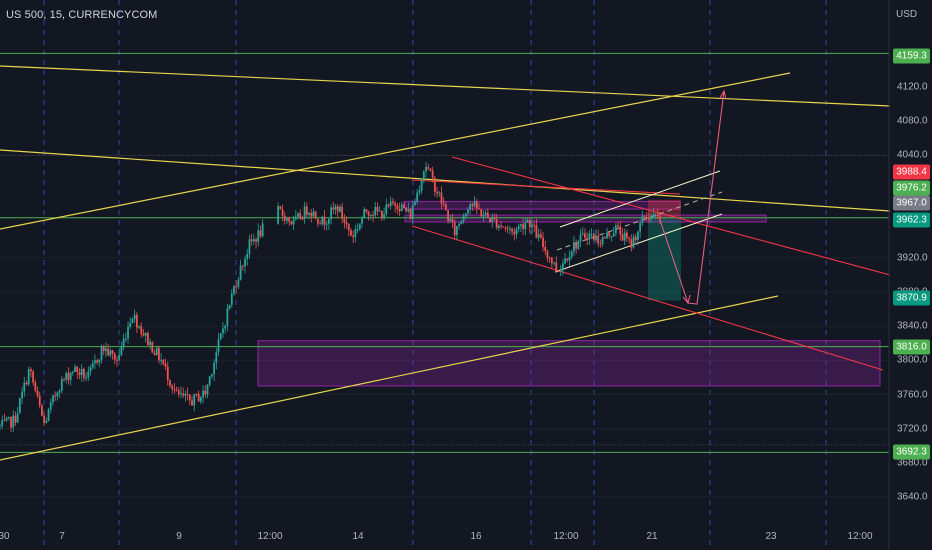 The width and height of the screenshot is (932, 550). Describe the element at coordinates (912, 326) in the screenshot. I see `y-axis-tick-label: 3840.0` at that location.